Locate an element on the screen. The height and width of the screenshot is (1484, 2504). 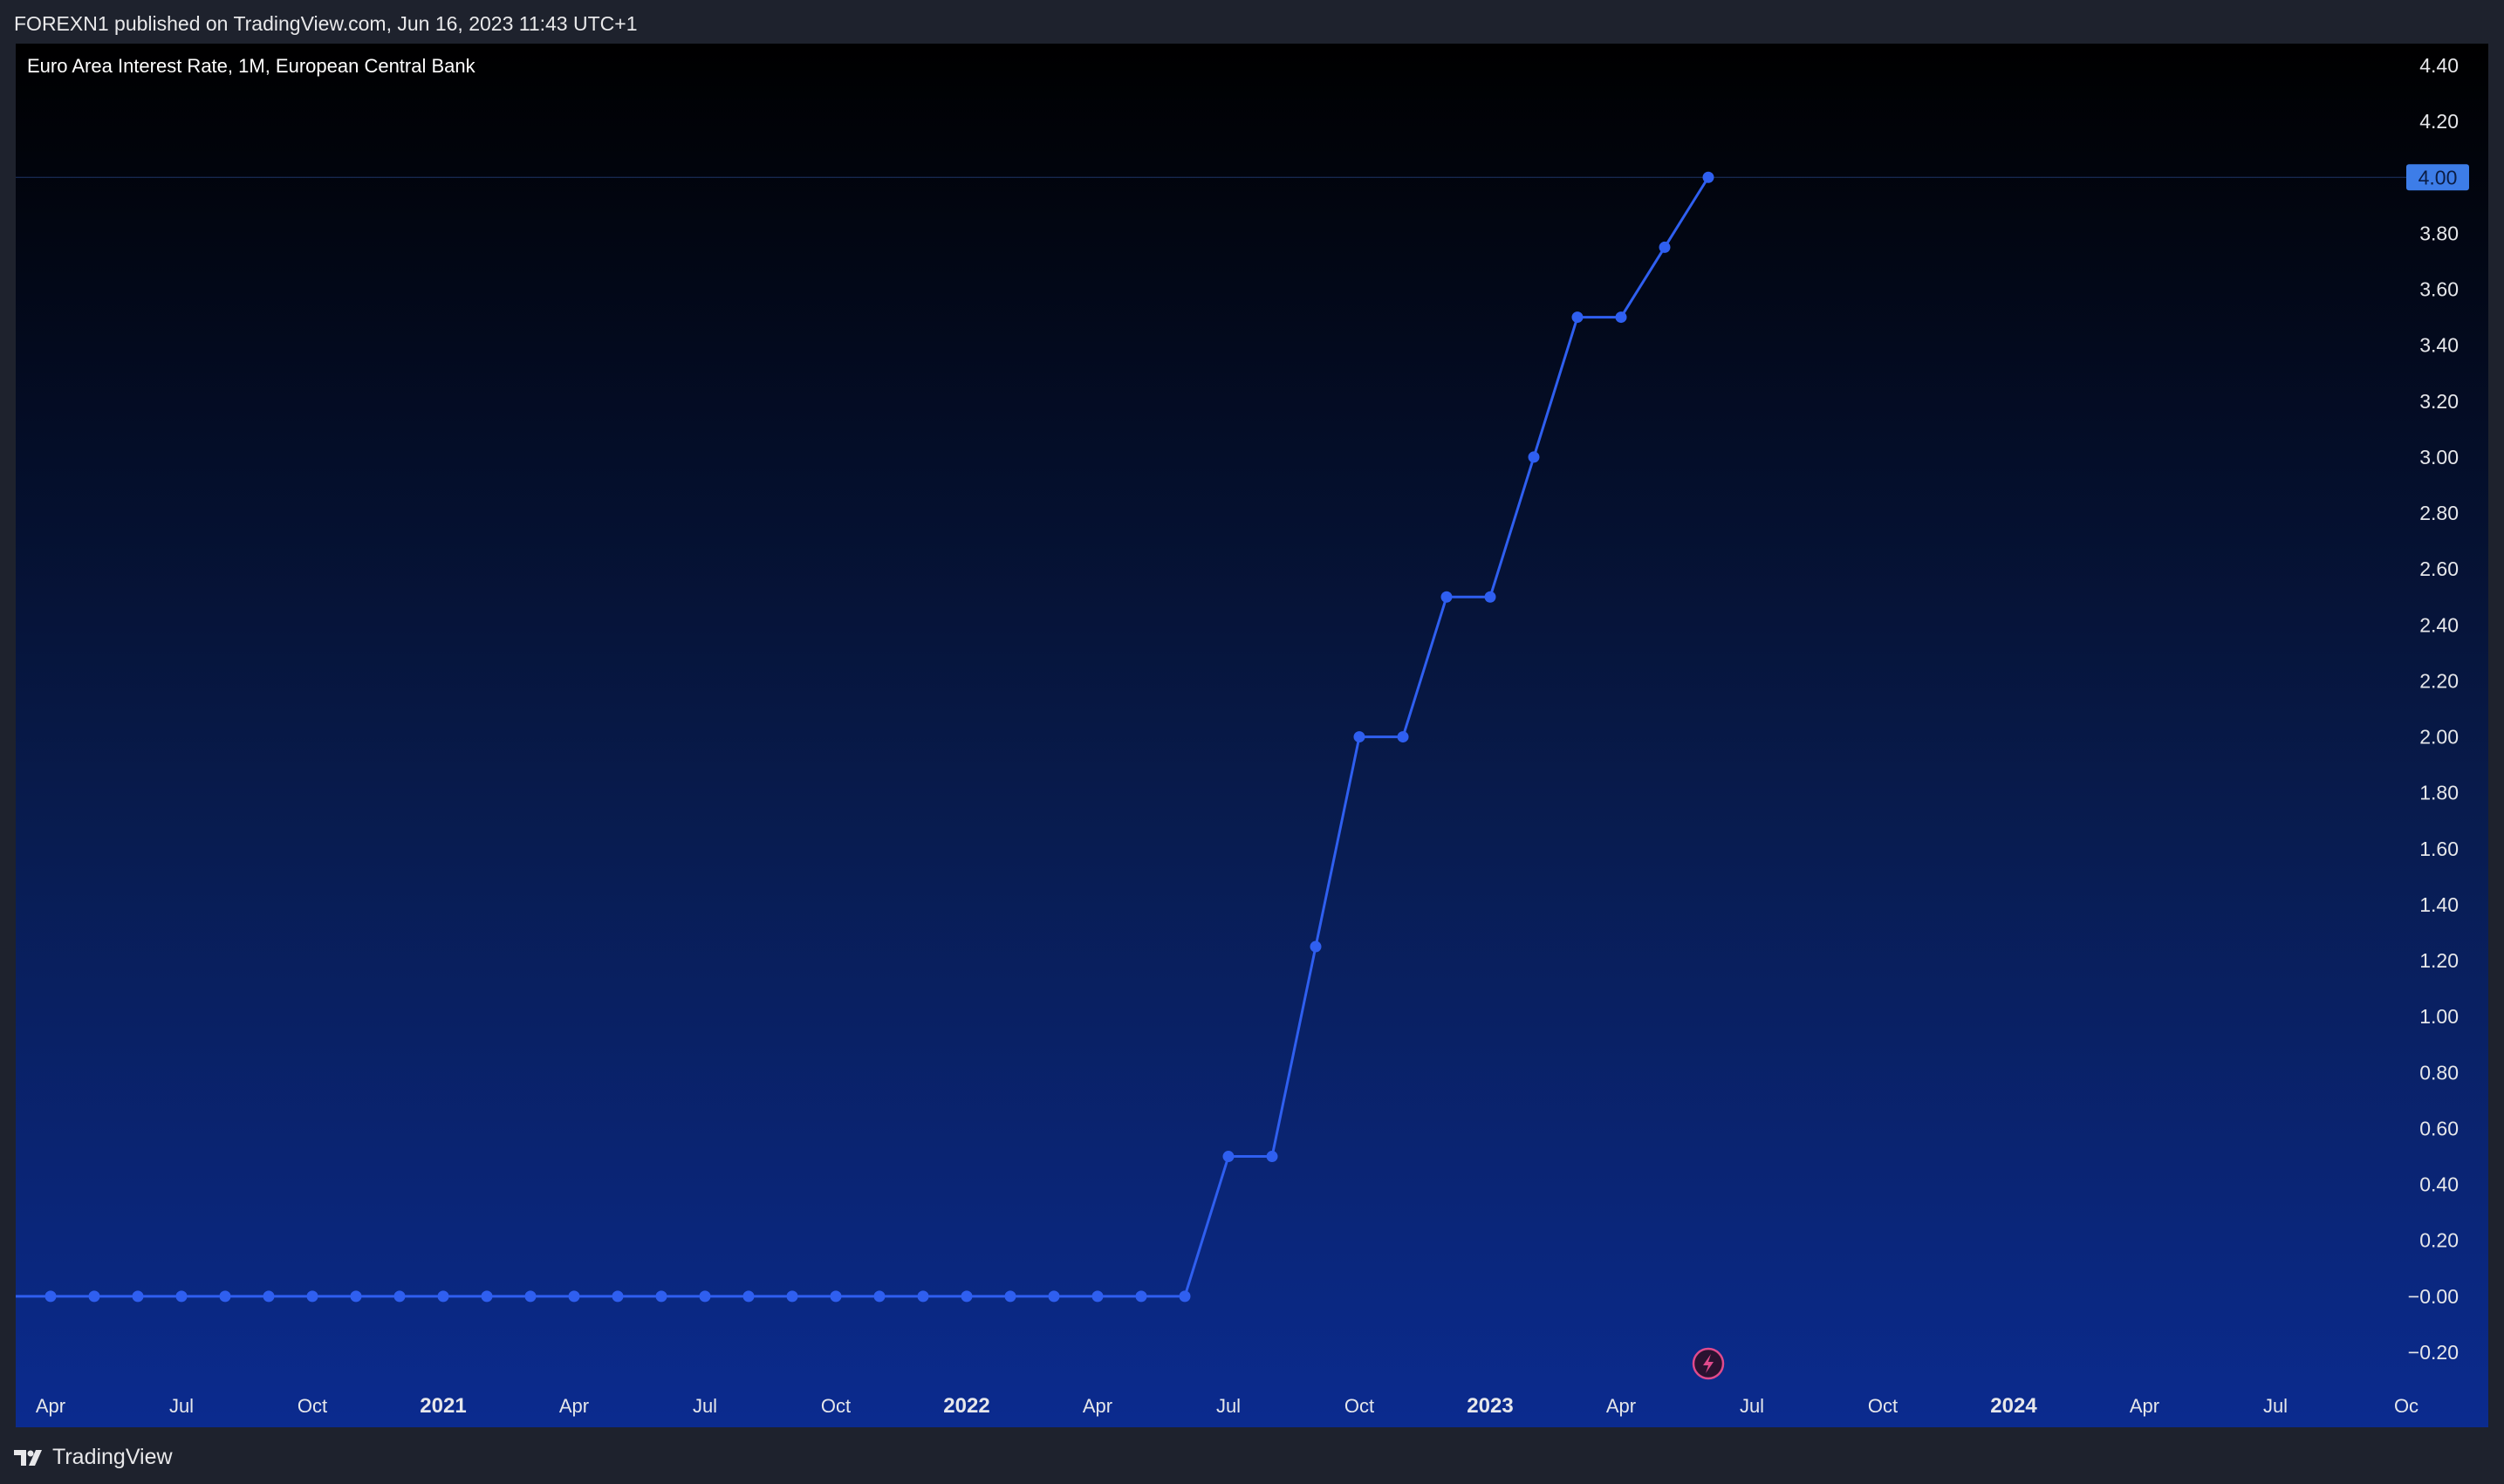
tradingview-logo-icon is located at coordinates (28, 1457).